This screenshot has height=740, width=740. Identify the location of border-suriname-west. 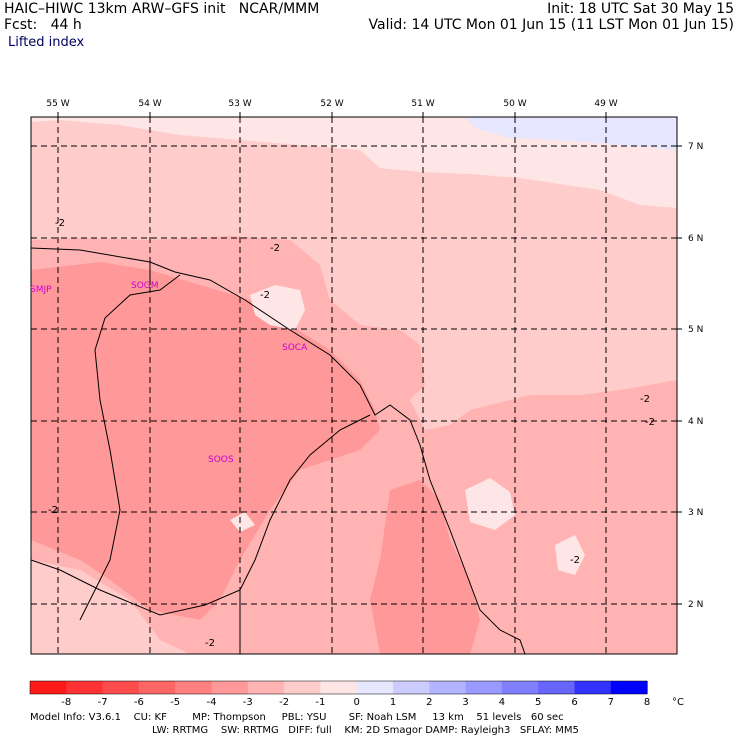
(130, 447).